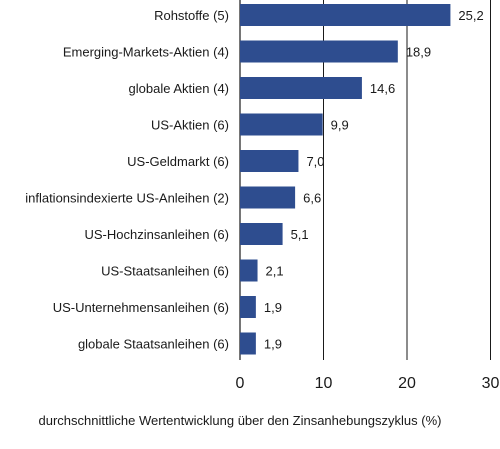 This screenshot has height=449, width=500. What do you see at coordinates (300, 234) in the screenshot?
I see `value-label: 5,1` at bounding box center [300, 234].